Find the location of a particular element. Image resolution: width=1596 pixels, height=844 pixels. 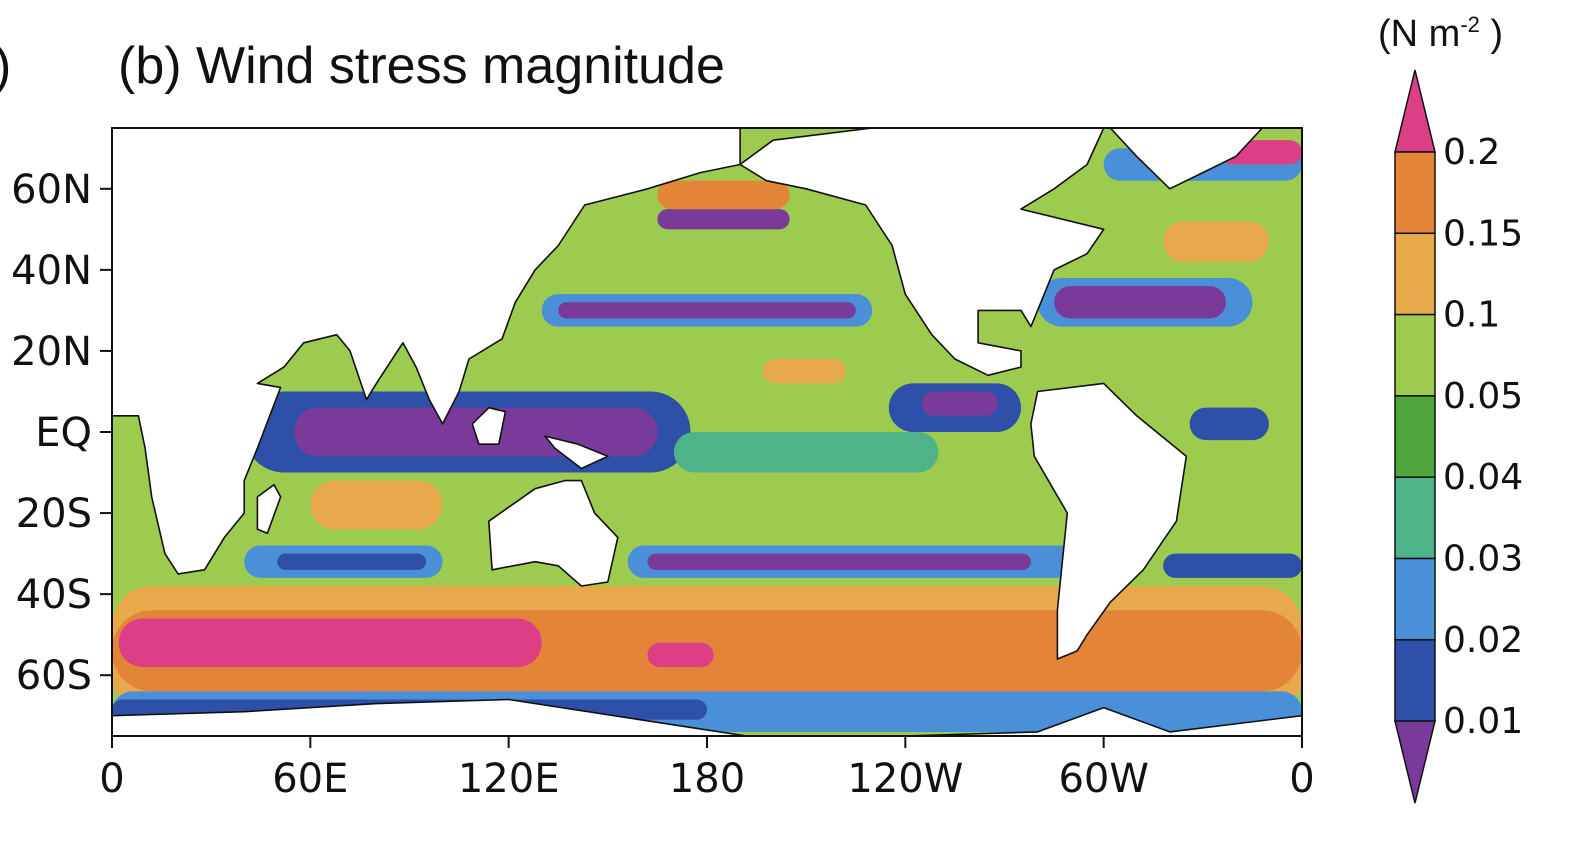

lat-tick-label: 60S is located at coordinates (54, 676).